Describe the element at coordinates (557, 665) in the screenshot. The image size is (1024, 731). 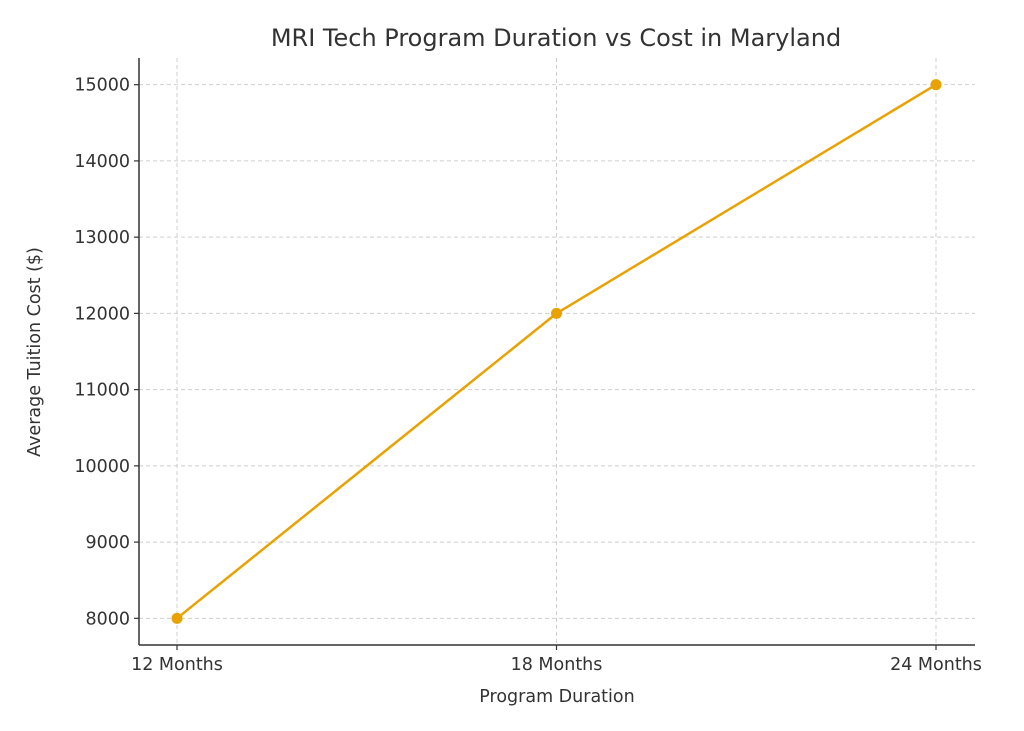
I see `x-tick-label: 18 Months` at that location.